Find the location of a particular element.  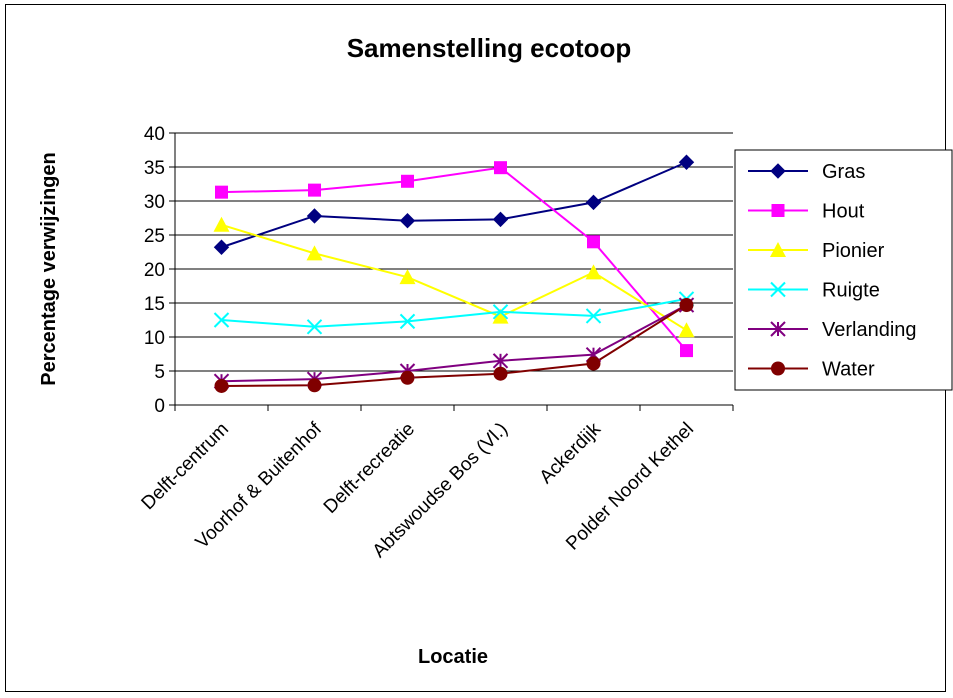

y-tick-label: 25 is located at coordinates (154, 236).